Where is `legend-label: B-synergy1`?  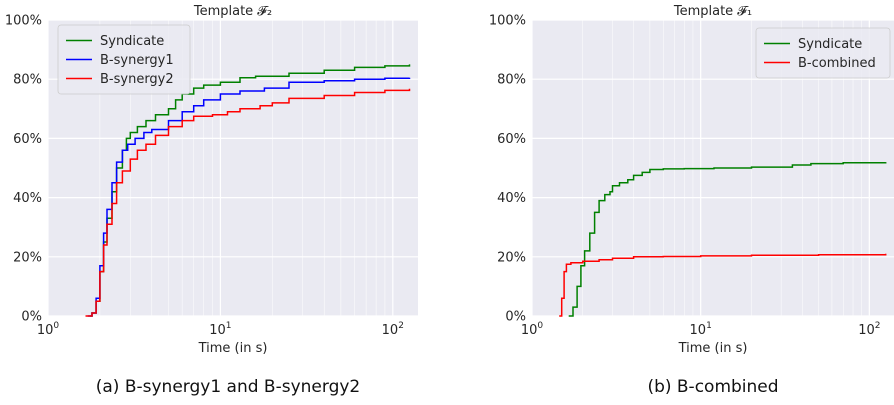
legend-label: B-synergy1 is located at coordinates (137, 60).